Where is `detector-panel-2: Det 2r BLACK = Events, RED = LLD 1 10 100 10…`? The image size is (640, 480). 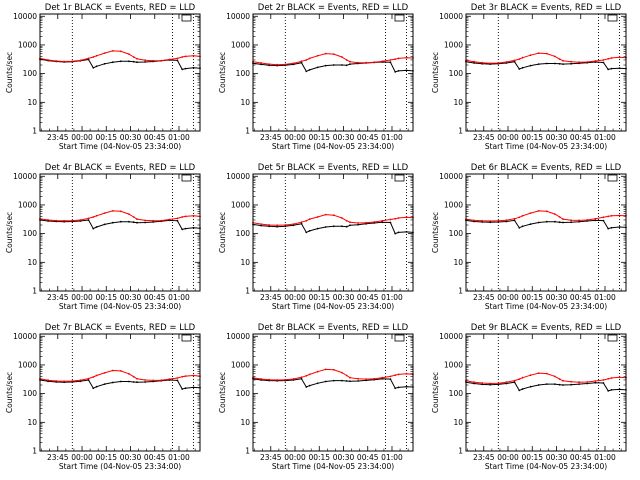
detector-panel-2: Det 2r BLACK = Events, RED = LLD 1 10 100 10… is located at coordinates (316, 77).